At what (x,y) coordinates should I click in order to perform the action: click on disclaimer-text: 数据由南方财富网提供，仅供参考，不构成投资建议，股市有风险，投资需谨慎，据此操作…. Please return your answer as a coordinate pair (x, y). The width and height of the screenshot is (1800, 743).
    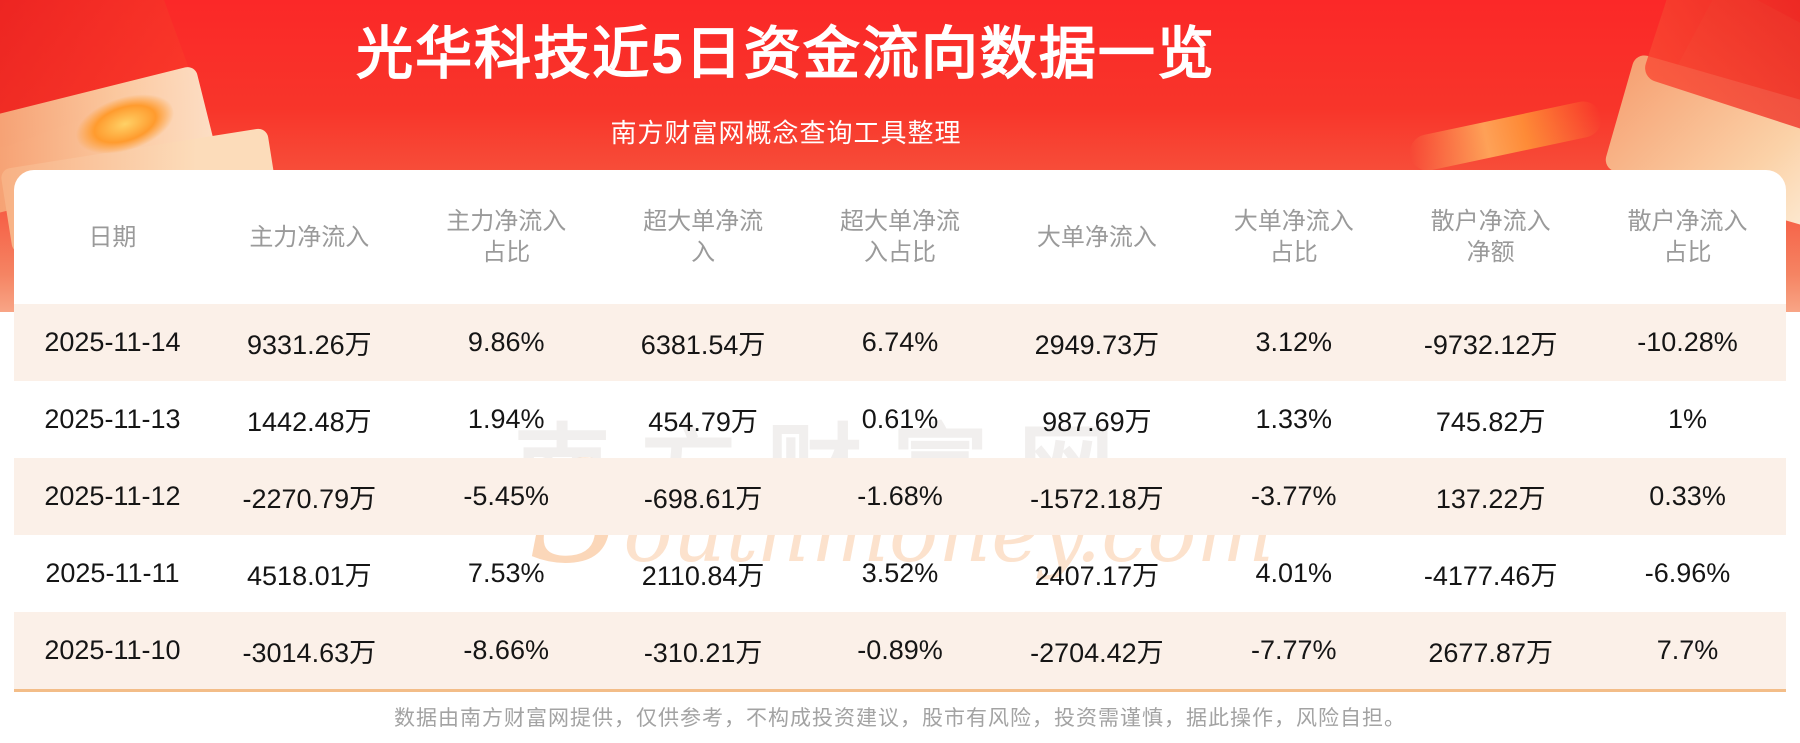
    Looking at the image, I should click on (900, 718).